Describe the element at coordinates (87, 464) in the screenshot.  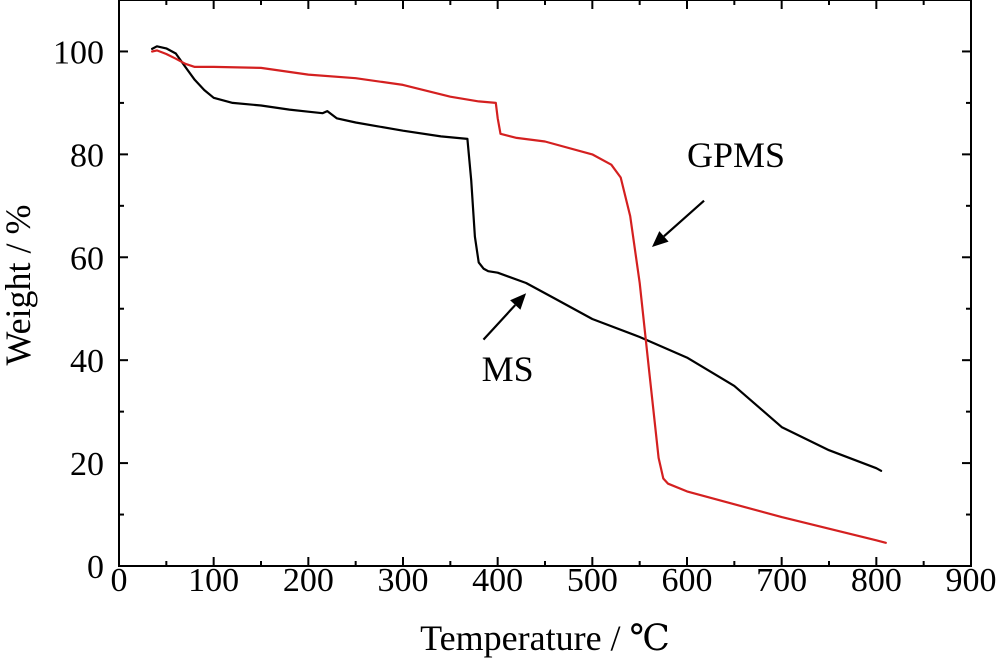
I see `y-tick-label: 20` at that location.